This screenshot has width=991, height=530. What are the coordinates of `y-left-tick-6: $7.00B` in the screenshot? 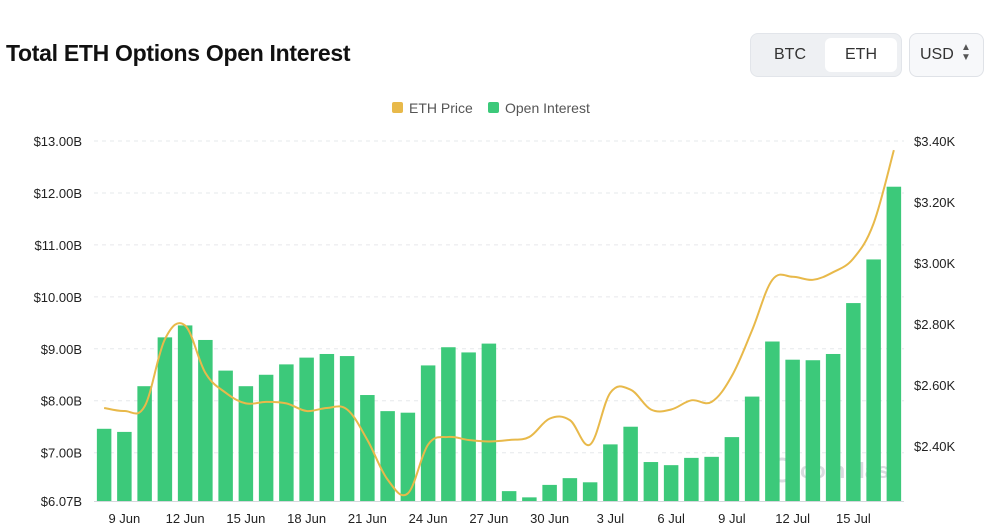 It's located at (61, 453).